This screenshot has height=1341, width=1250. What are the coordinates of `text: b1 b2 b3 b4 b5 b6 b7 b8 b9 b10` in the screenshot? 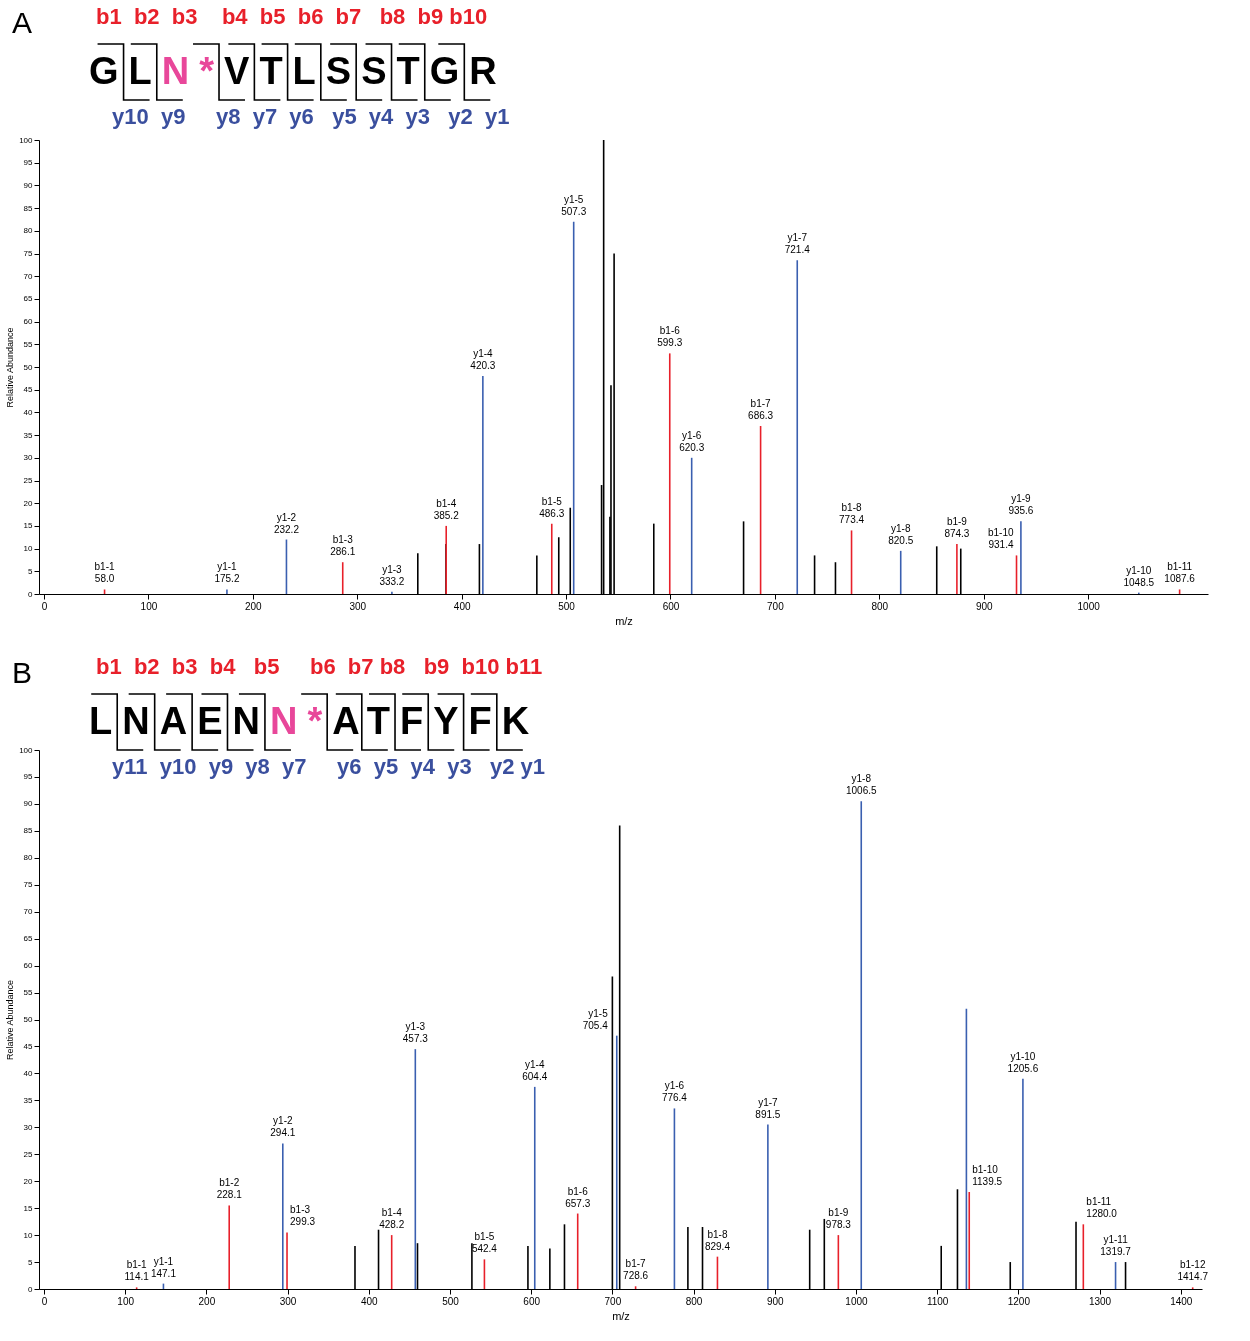 It's located at (292, 17).